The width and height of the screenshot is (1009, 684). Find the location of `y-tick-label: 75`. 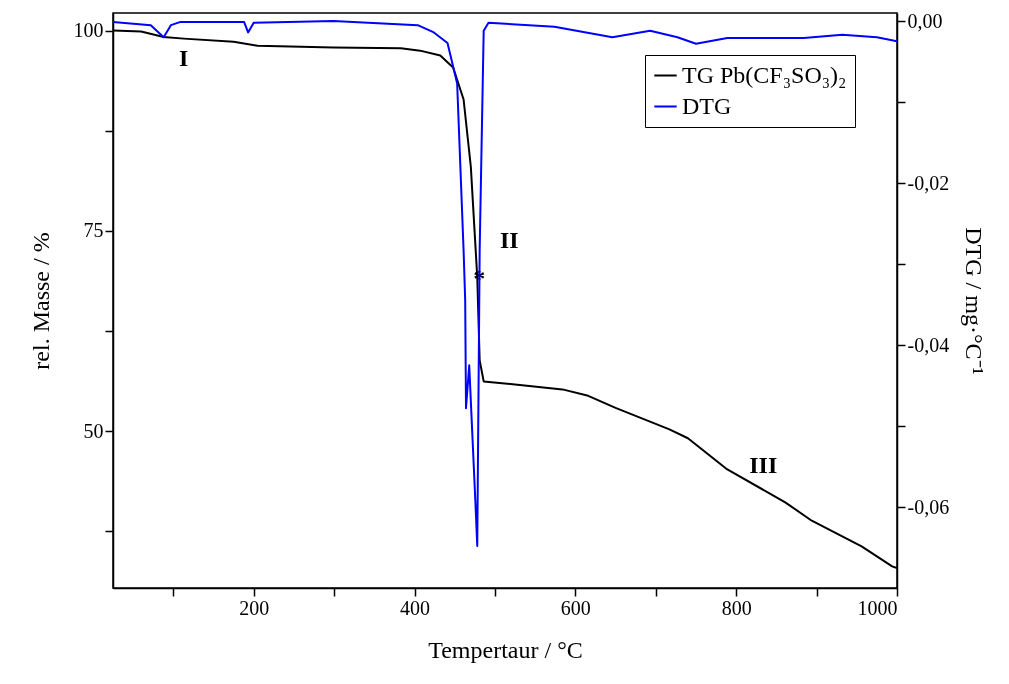

y-tick-label: 75 is located at coordinates (93, 230).